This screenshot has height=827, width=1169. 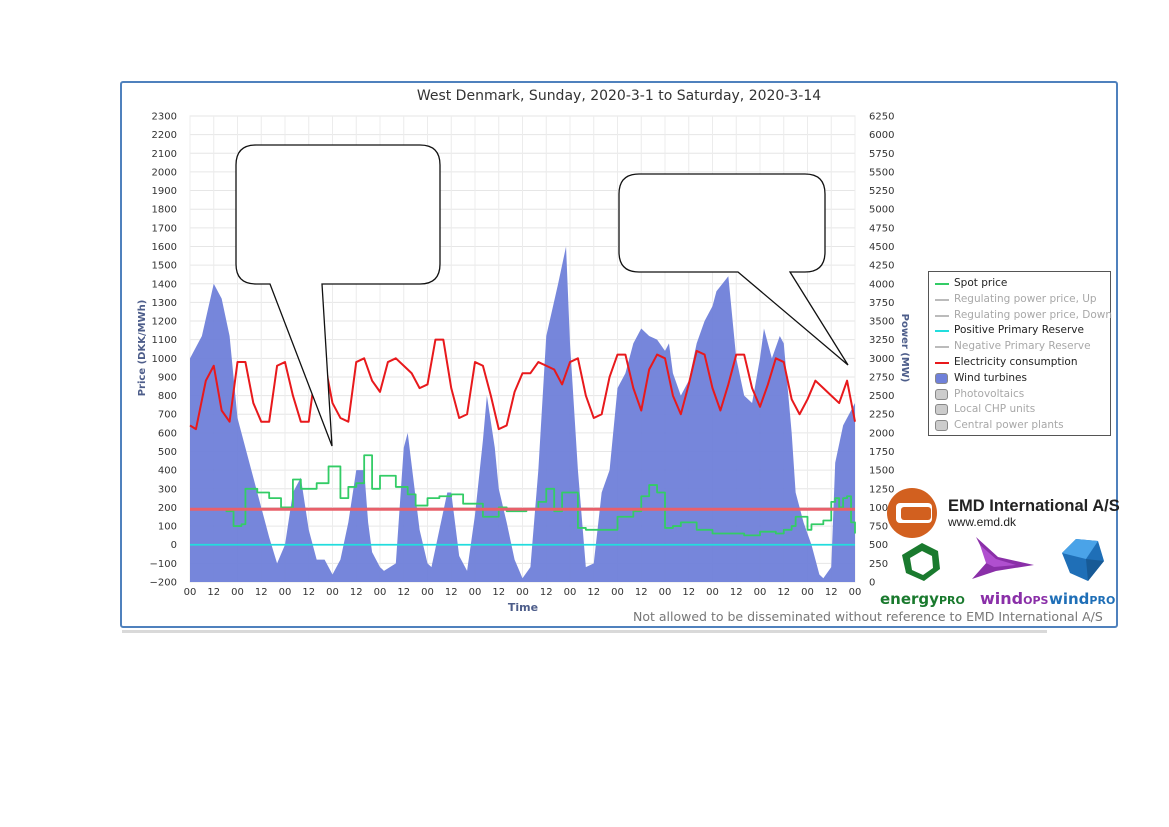 What do you see at coordinates (881, 172) in the screenshot?
I see `right-tick-label: 5500` at bounding box center [881, 172].